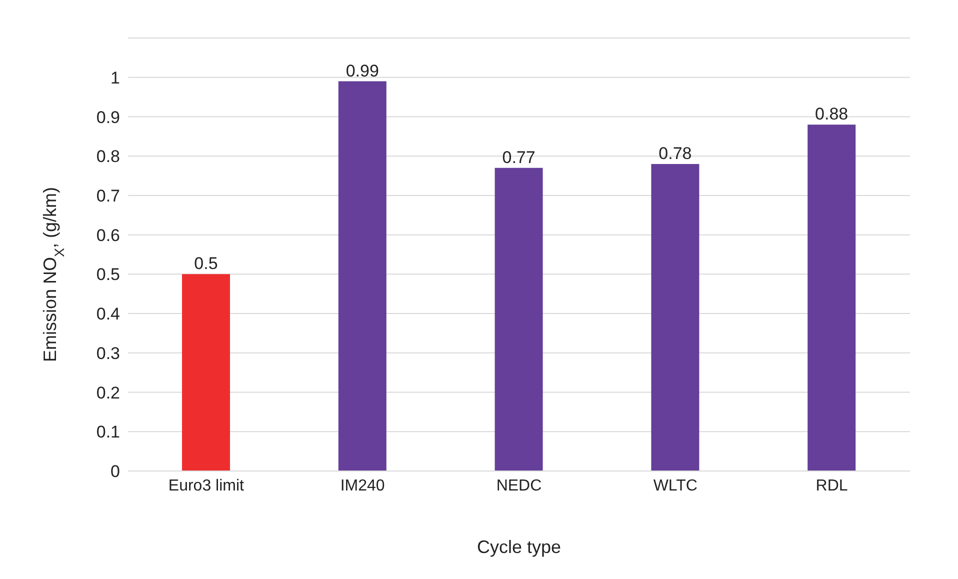 The image size is (958, 579). What do you see at coordinates (362, 485) in the screenshot?
I see `x-tick-label: IM240` at bounding box center [362, 485].